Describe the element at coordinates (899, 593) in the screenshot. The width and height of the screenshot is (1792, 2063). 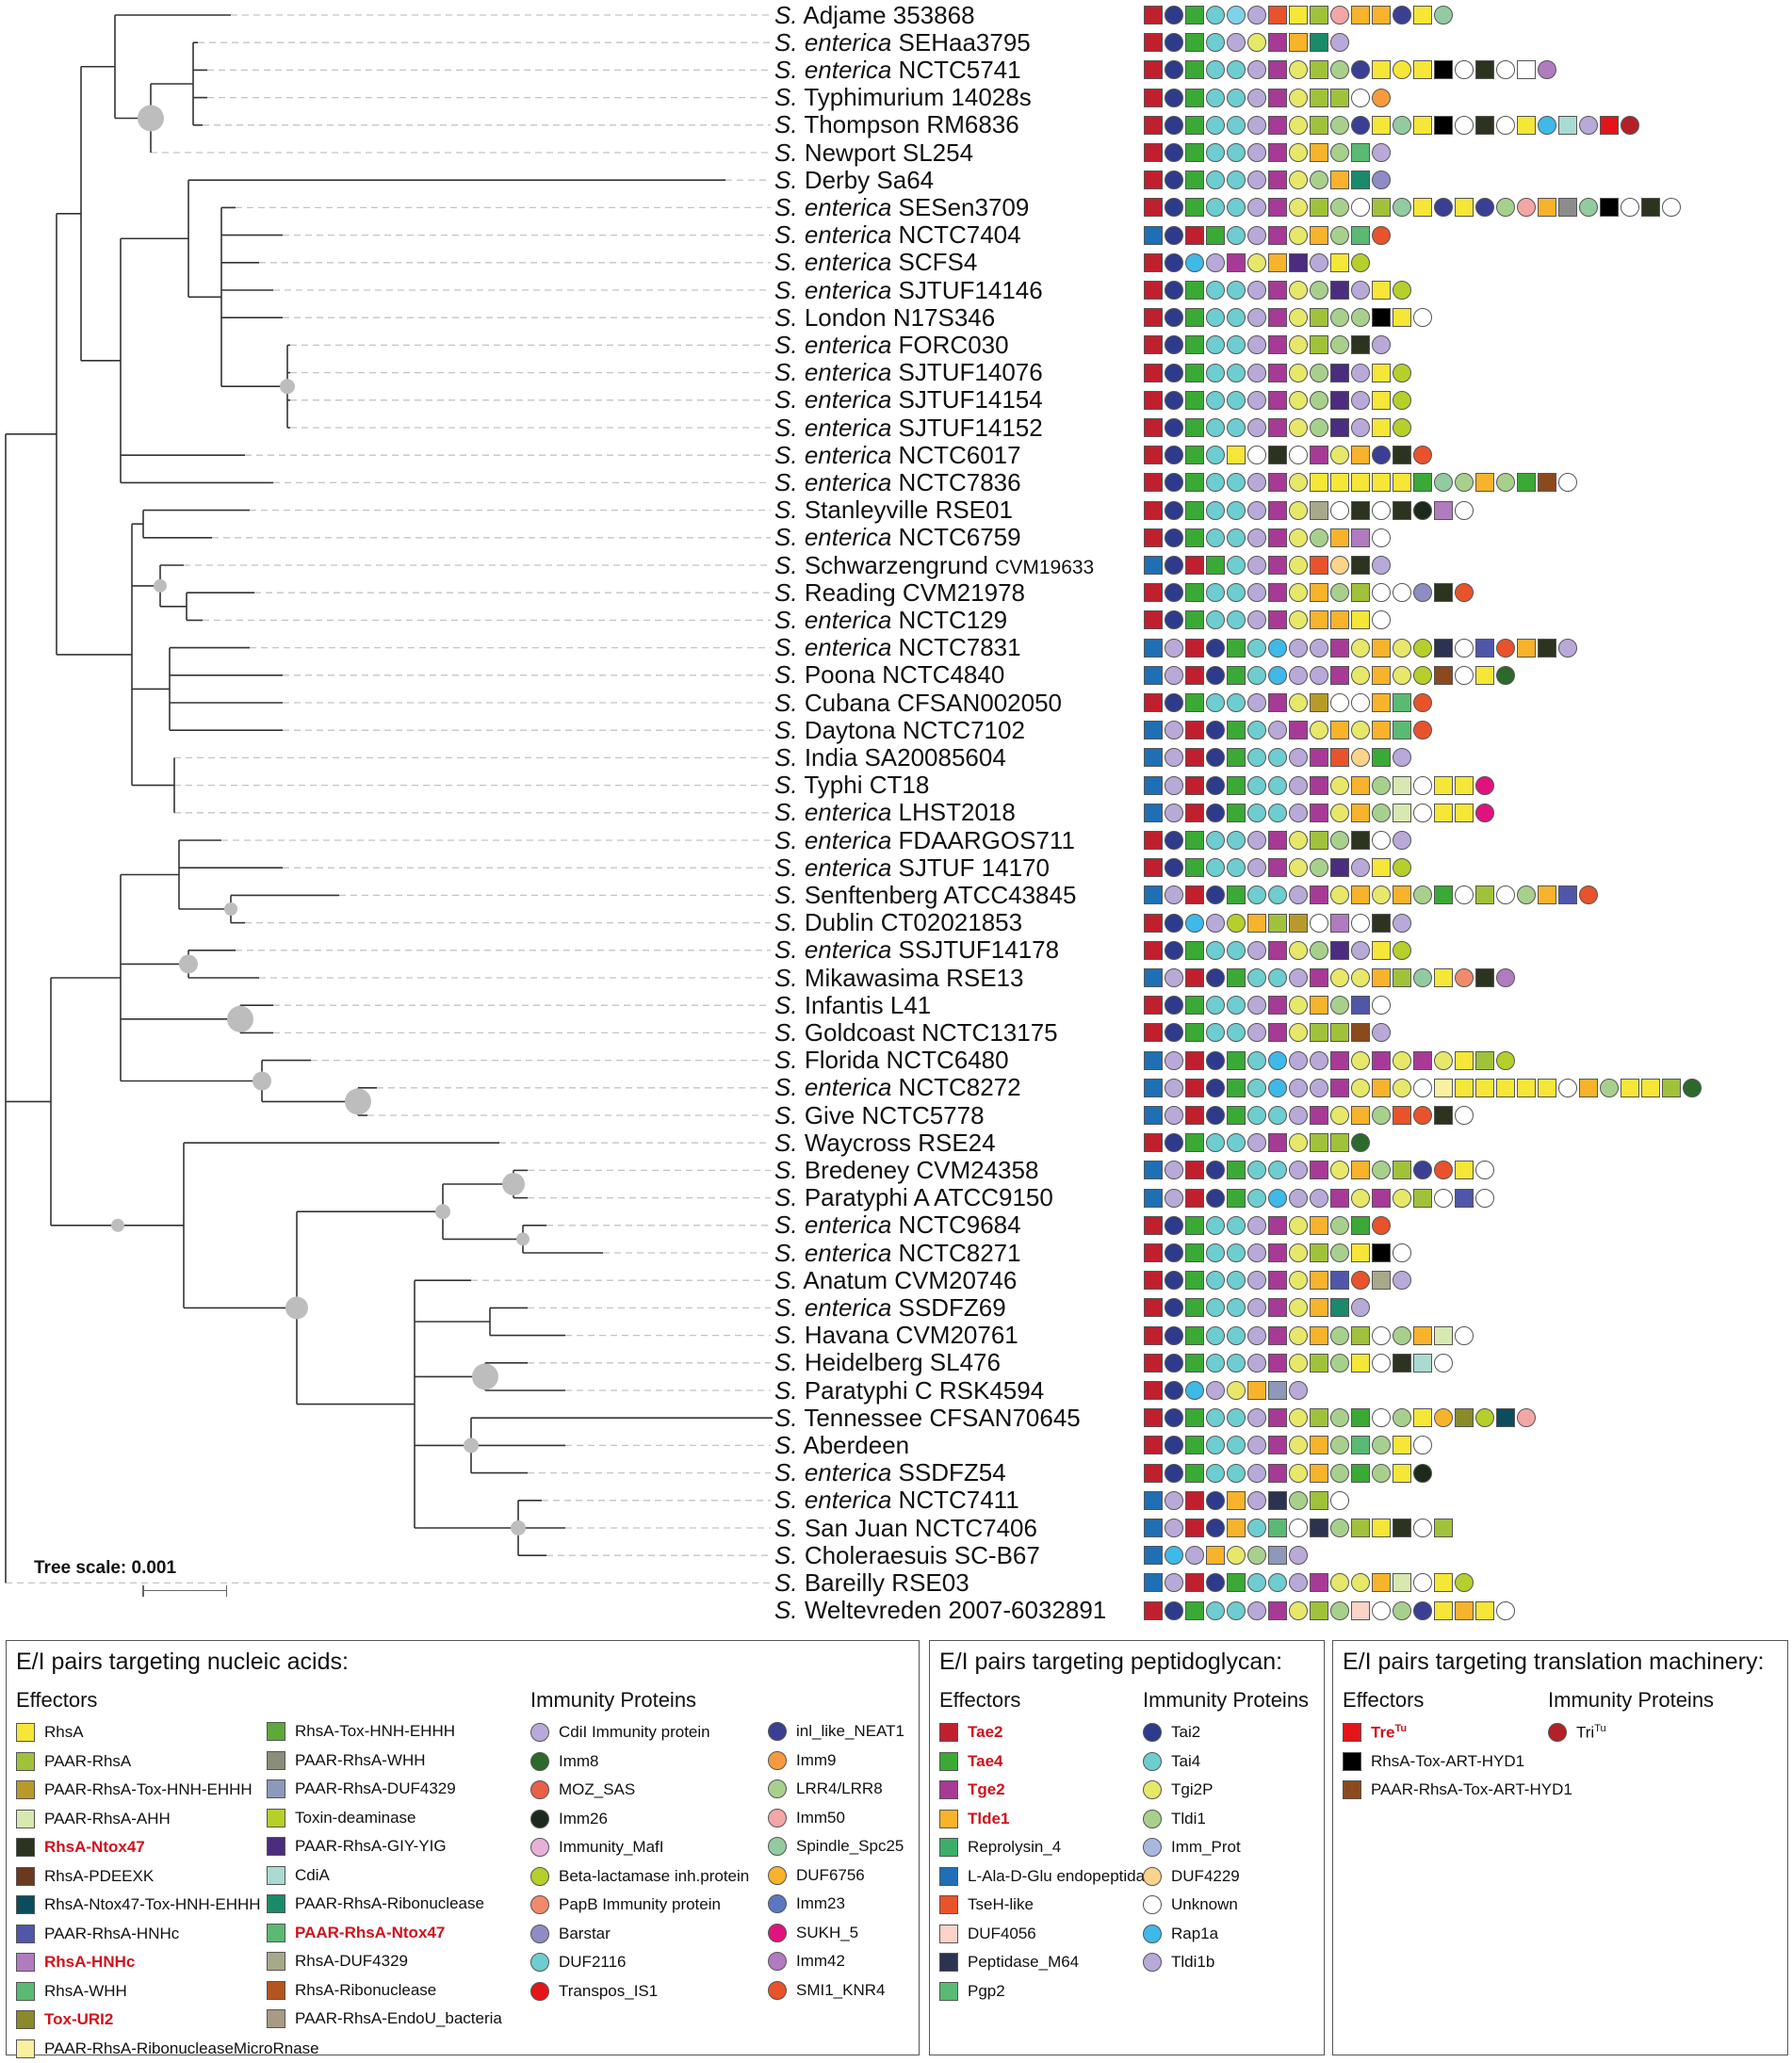
I see `taxon-label: S. Reading CVM21978` at that location.